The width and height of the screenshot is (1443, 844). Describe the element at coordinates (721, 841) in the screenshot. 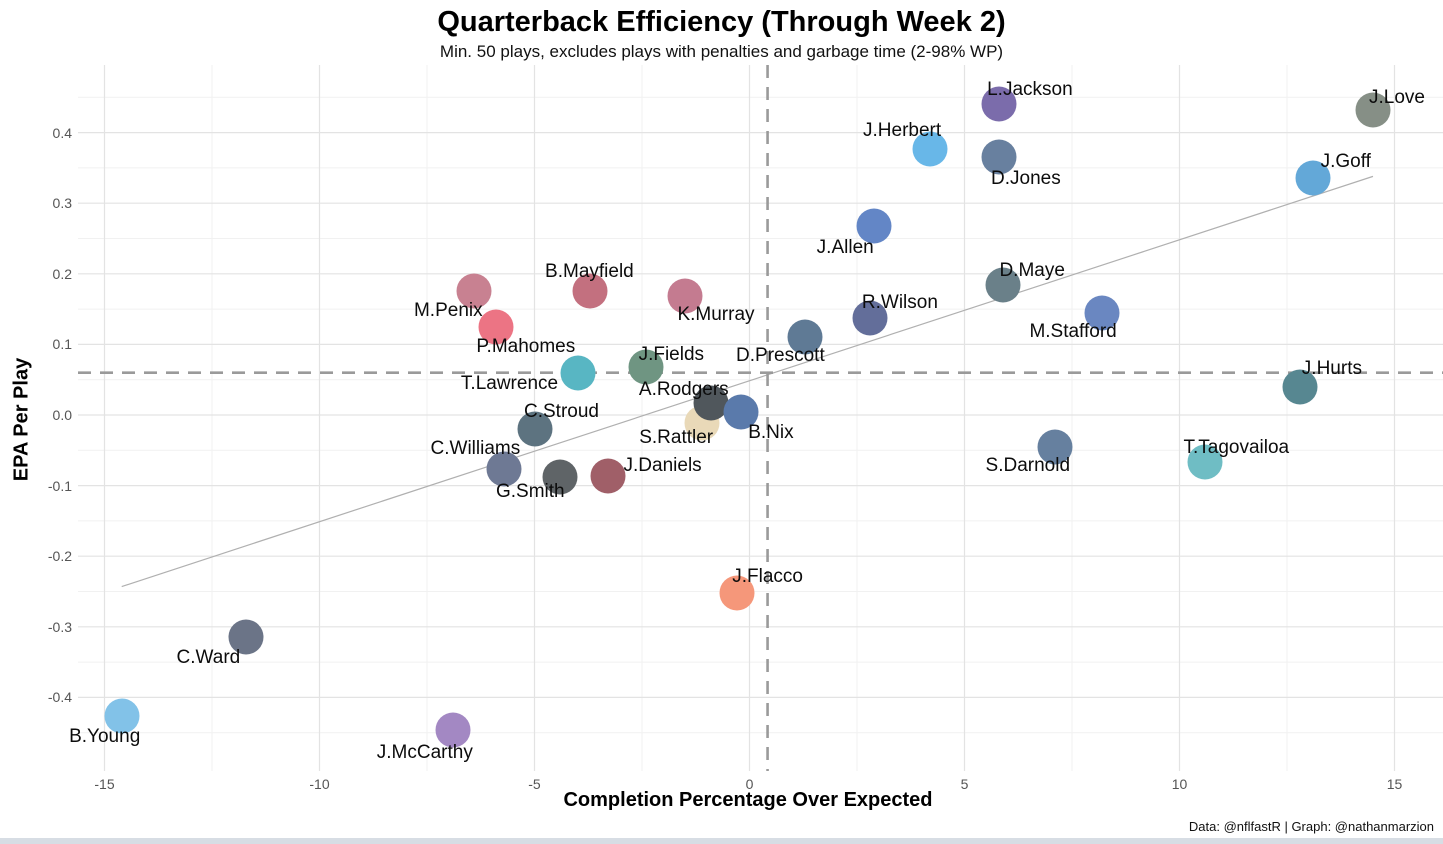

I see `bottom-strip` at that location.